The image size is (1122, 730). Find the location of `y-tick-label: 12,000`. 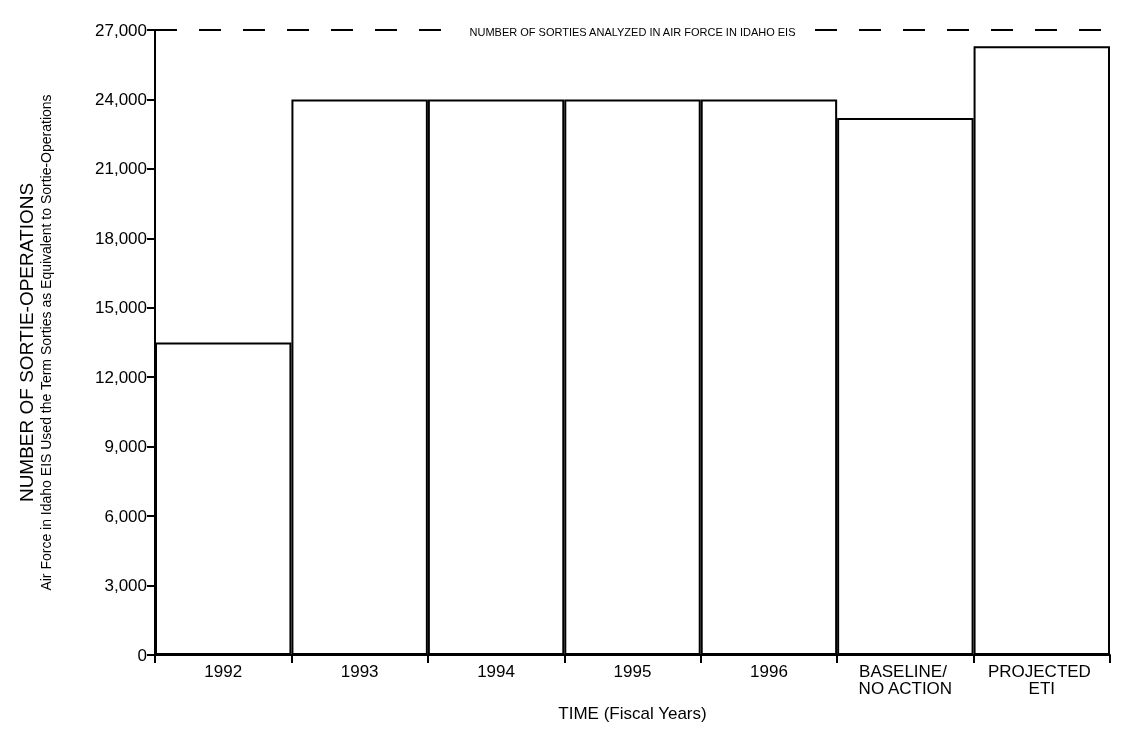

y-tick-label: 12,000 is located at coordinates (121, 377).